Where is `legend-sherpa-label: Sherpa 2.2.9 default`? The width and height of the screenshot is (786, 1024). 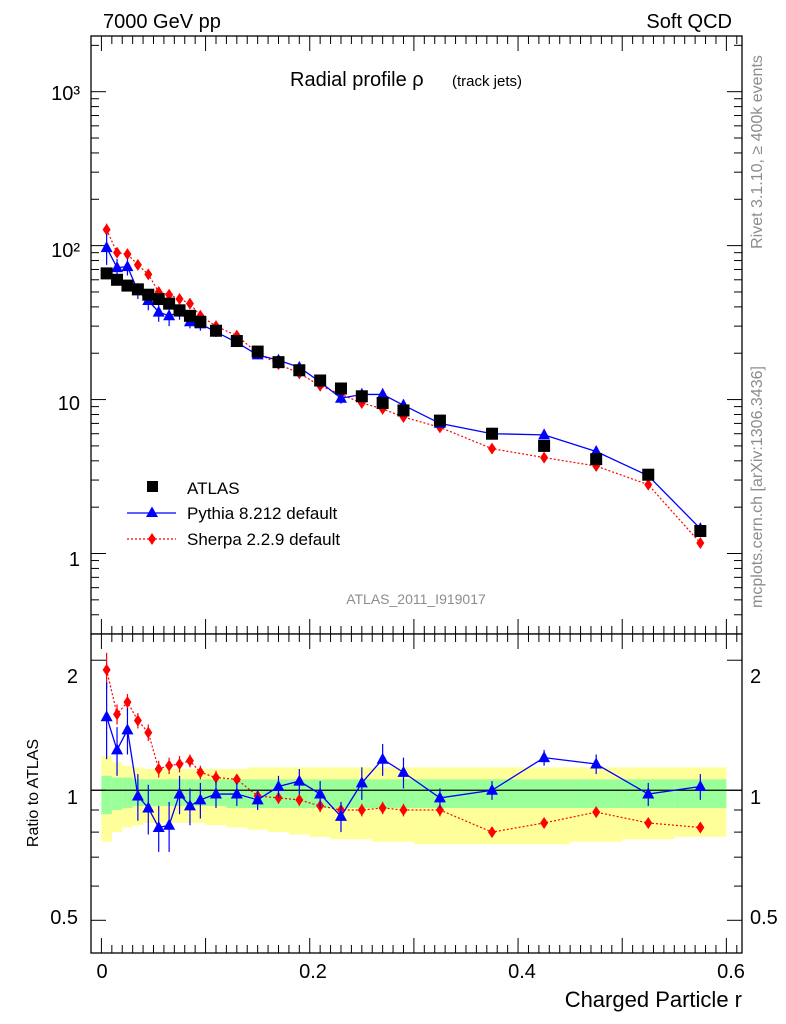 legend-sherpa-label: Sherpa 2.2.9 default is located at coordinates (263, 539).